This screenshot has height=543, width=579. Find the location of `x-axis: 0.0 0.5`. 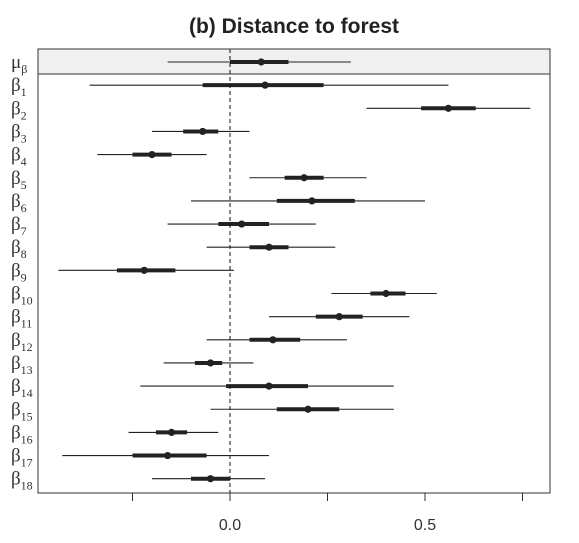

x-axis: 0.0 0.5 is located at coordinates (327, 513).